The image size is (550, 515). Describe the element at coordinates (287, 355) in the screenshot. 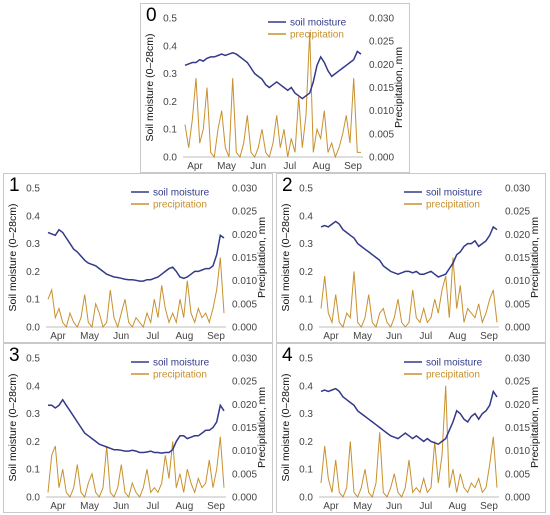

I see `panel-number: 4` at that location.